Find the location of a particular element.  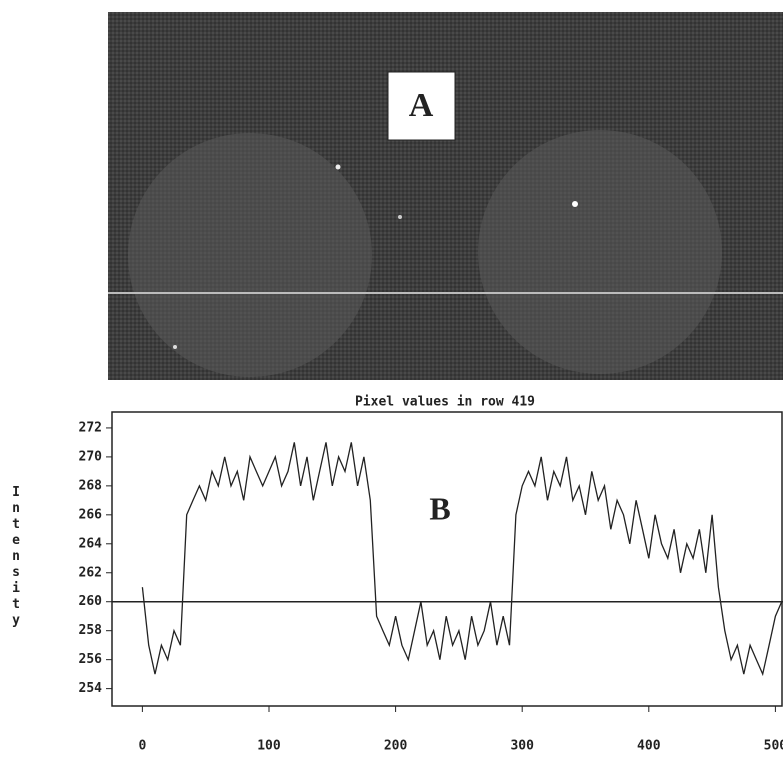

y-tick-label: 264 is located at coordinates (91, 543).